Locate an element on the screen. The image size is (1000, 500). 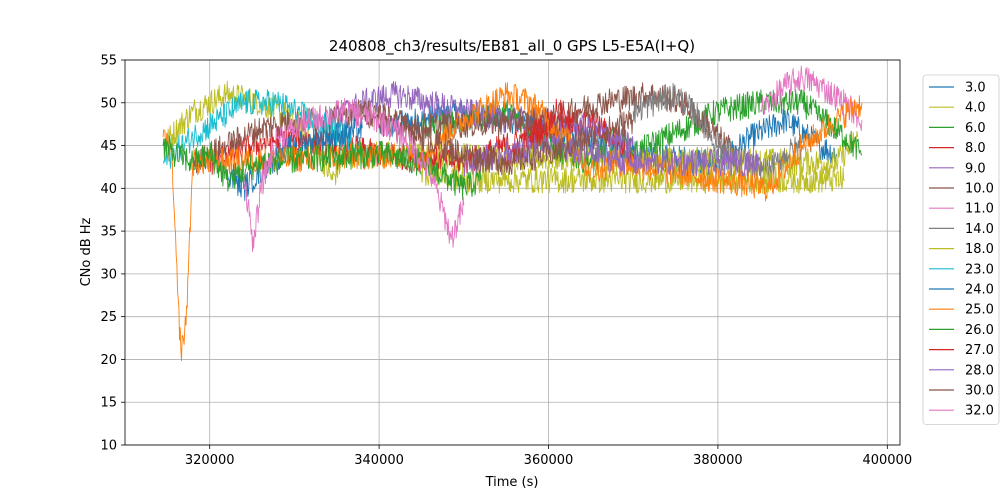
y-tick-label: 35 is located at coordinates (108, 232).